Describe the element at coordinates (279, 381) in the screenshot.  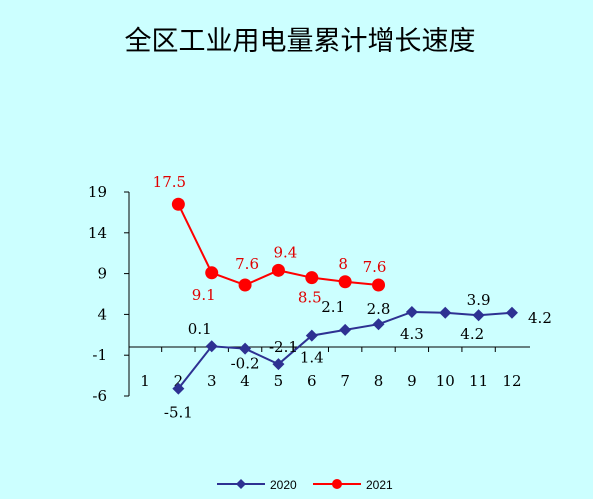
I see `x-tick-label: 5` at that location.